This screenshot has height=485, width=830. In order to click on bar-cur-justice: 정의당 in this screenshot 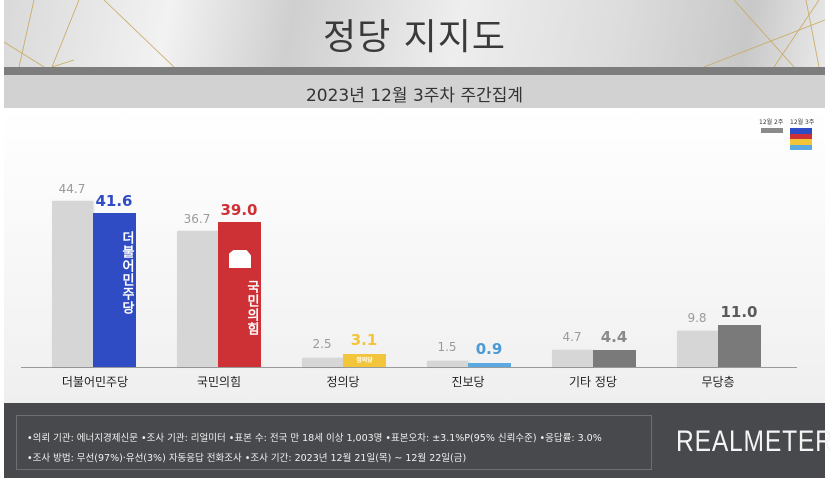, I will do `click(364, 360)`.